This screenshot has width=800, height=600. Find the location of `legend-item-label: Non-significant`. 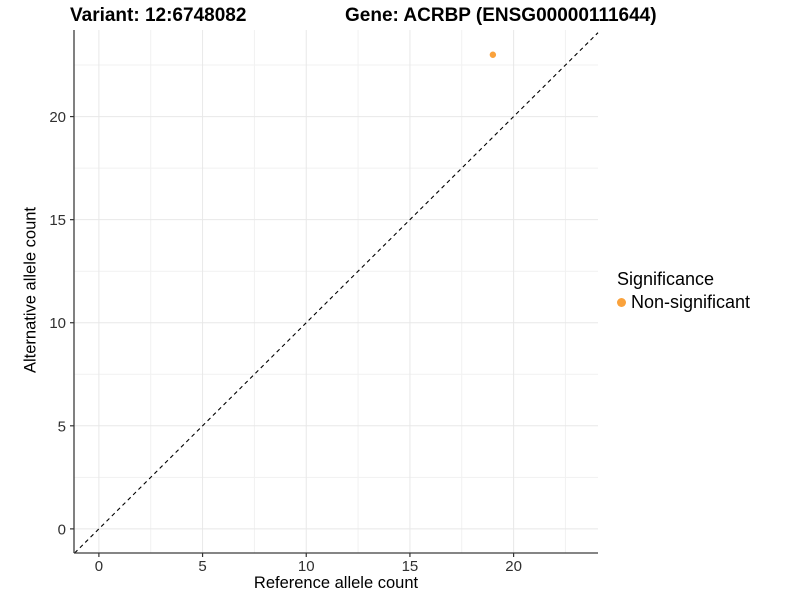

legend-item-label: Non-significant is located at coordinates (691, 302).